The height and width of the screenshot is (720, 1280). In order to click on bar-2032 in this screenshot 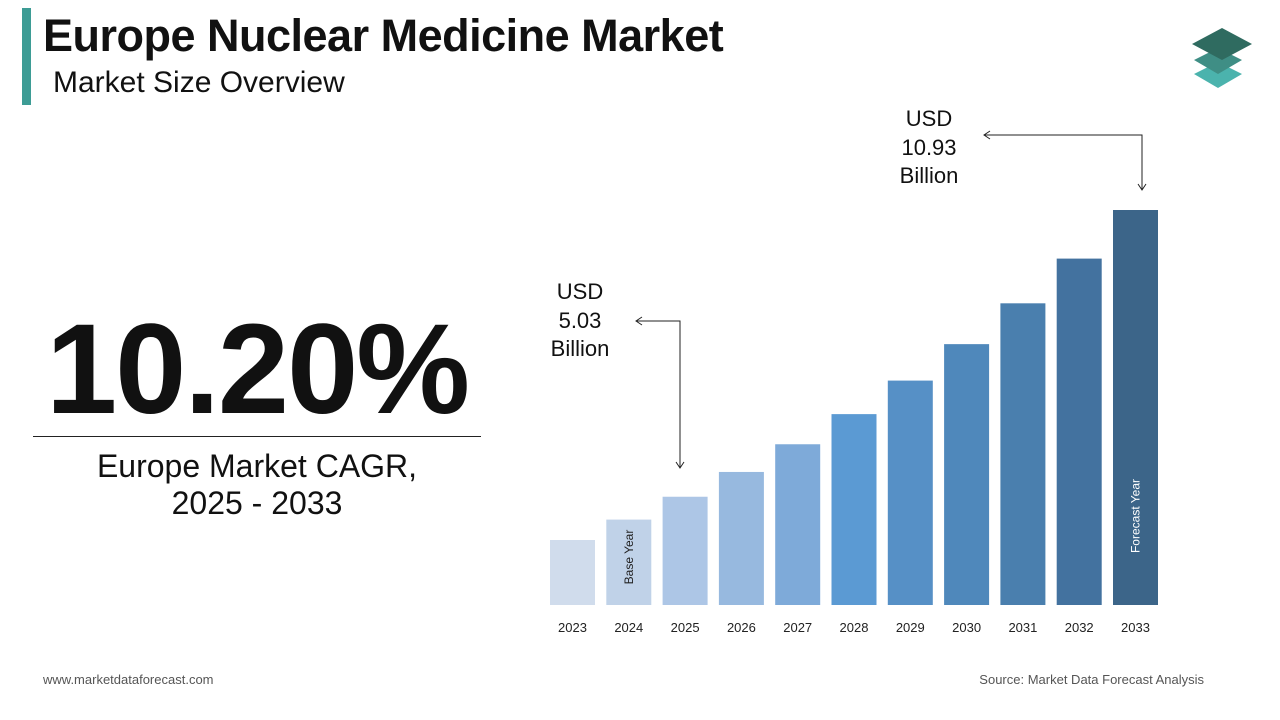, I will do `click(1079, 431)`.